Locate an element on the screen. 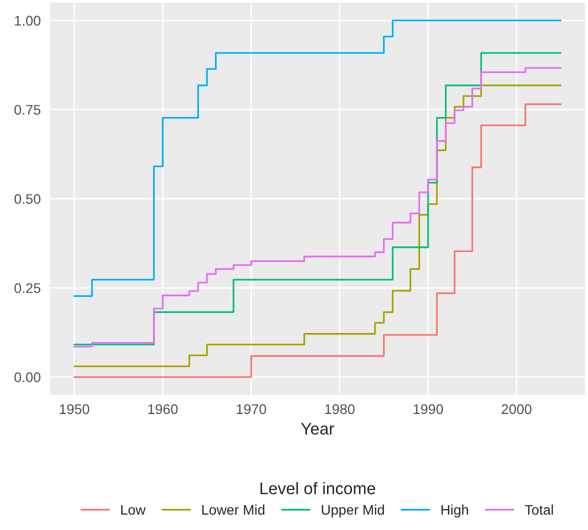 The image size is (588, 530). y-tick-label: 0.50 is located at coordinates (27, 199).